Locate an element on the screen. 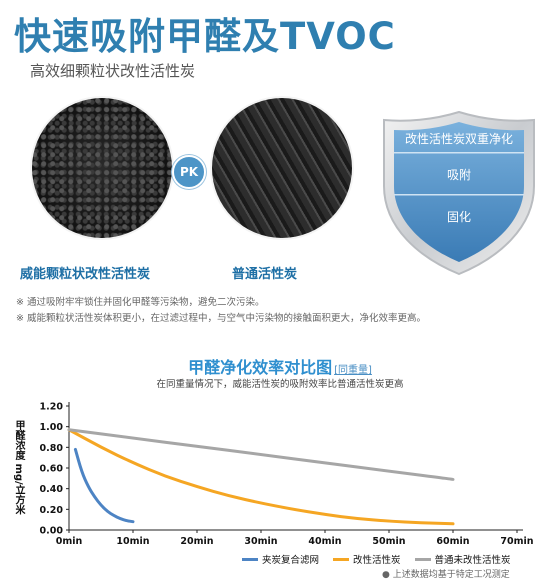  legend-item: 夹炭复合滤网 is located at coordinates (280, 559).